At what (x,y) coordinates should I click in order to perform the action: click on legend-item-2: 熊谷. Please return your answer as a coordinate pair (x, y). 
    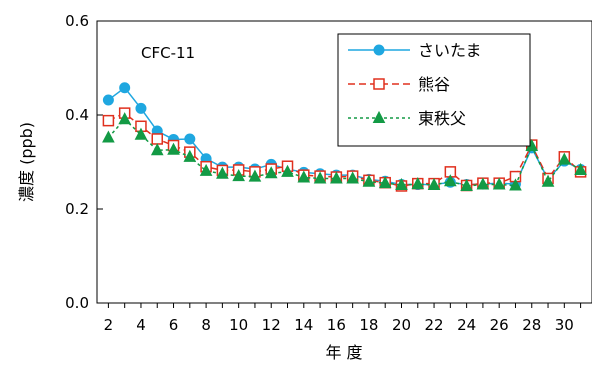
    Looking at the image, I should click on (399, 84).